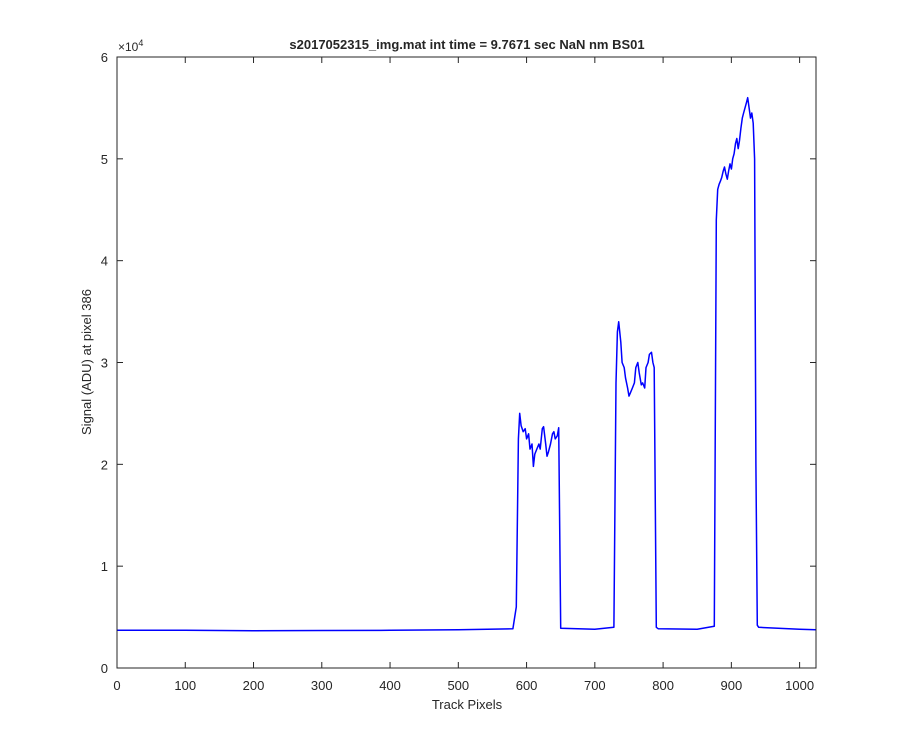  Describe the element at coordinates (799, 685) in the screenshot. I see `x-tick-label: 1000` at that location.